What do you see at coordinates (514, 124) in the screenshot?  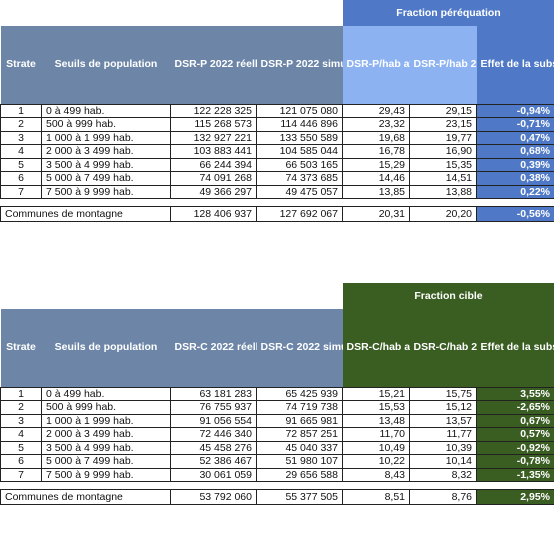 I see `cell-effet: -0,71%` at bounding box center [514, 124].